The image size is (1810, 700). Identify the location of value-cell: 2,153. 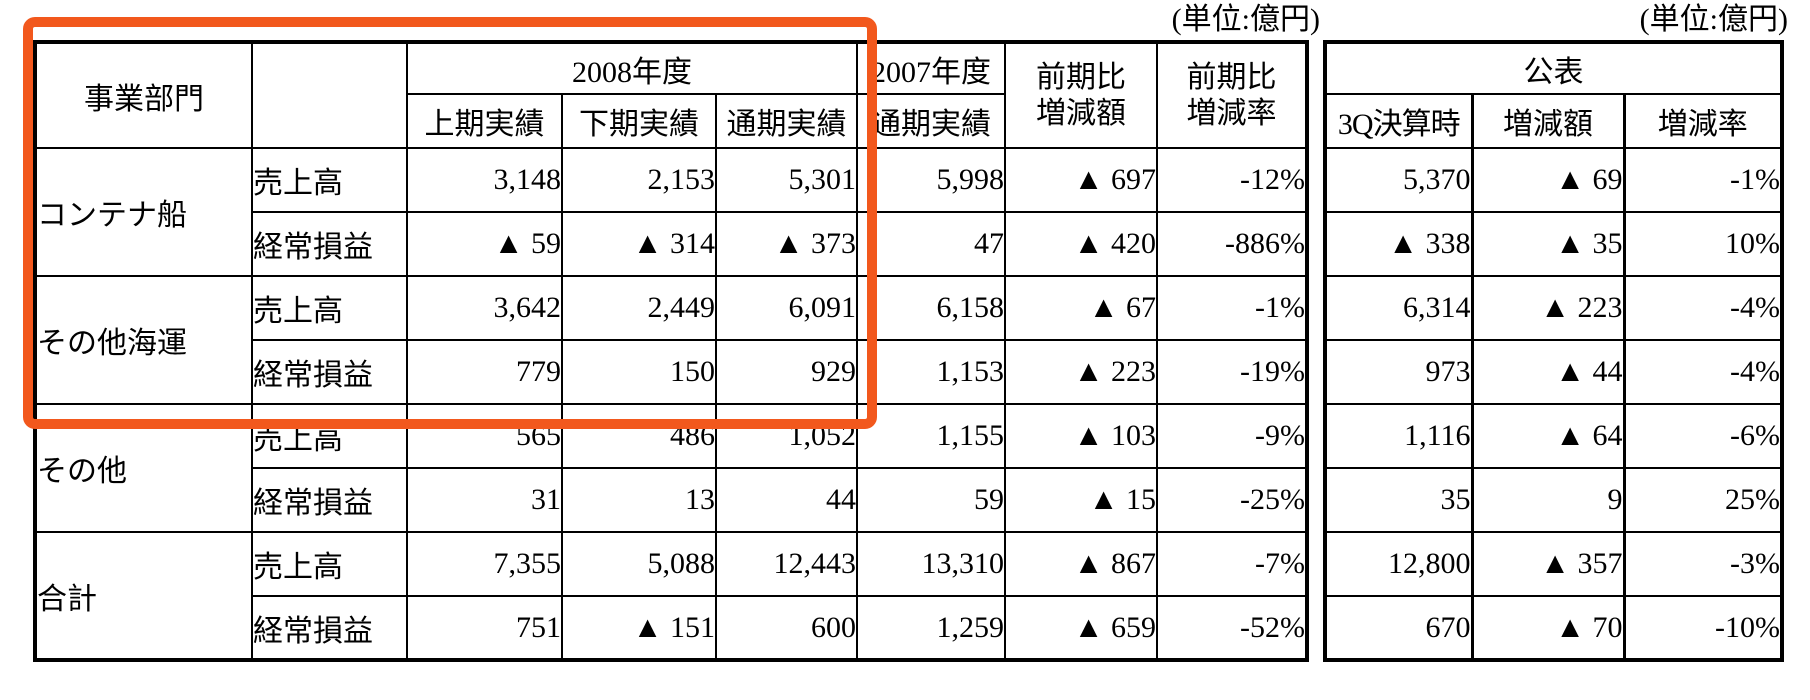
(639, 180).